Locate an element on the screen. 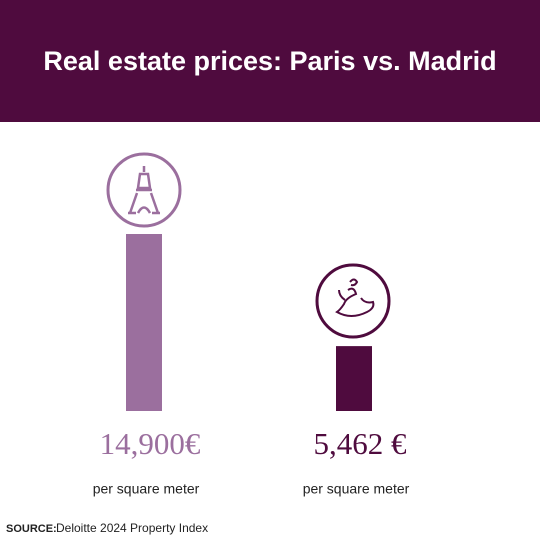  eiffel-icon is located at coordinates (144, 190).